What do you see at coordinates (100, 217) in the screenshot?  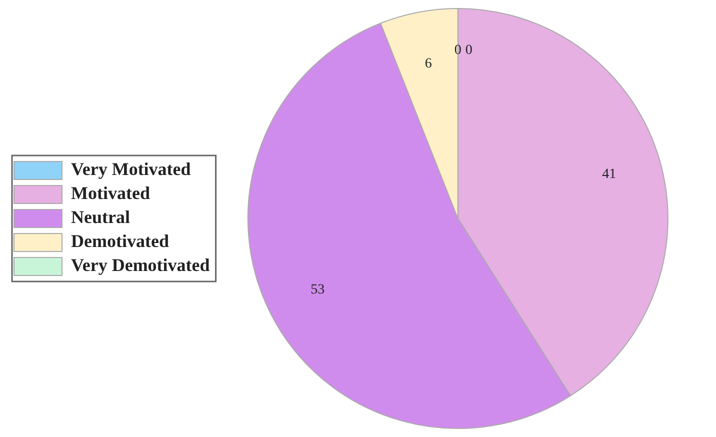 I see `legend-label: Neutral` at bounding box center [100, 217].